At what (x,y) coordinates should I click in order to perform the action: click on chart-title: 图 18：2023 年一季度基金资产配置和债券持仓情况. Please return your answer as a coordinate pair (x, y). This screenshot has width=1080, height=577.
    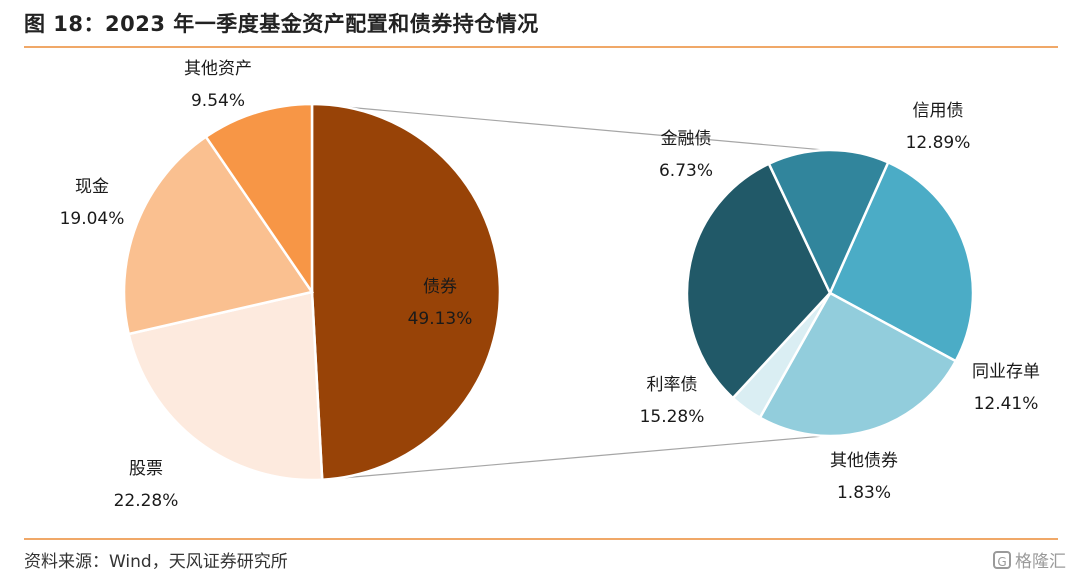
    Looking at the image, I should click on (281, 24).